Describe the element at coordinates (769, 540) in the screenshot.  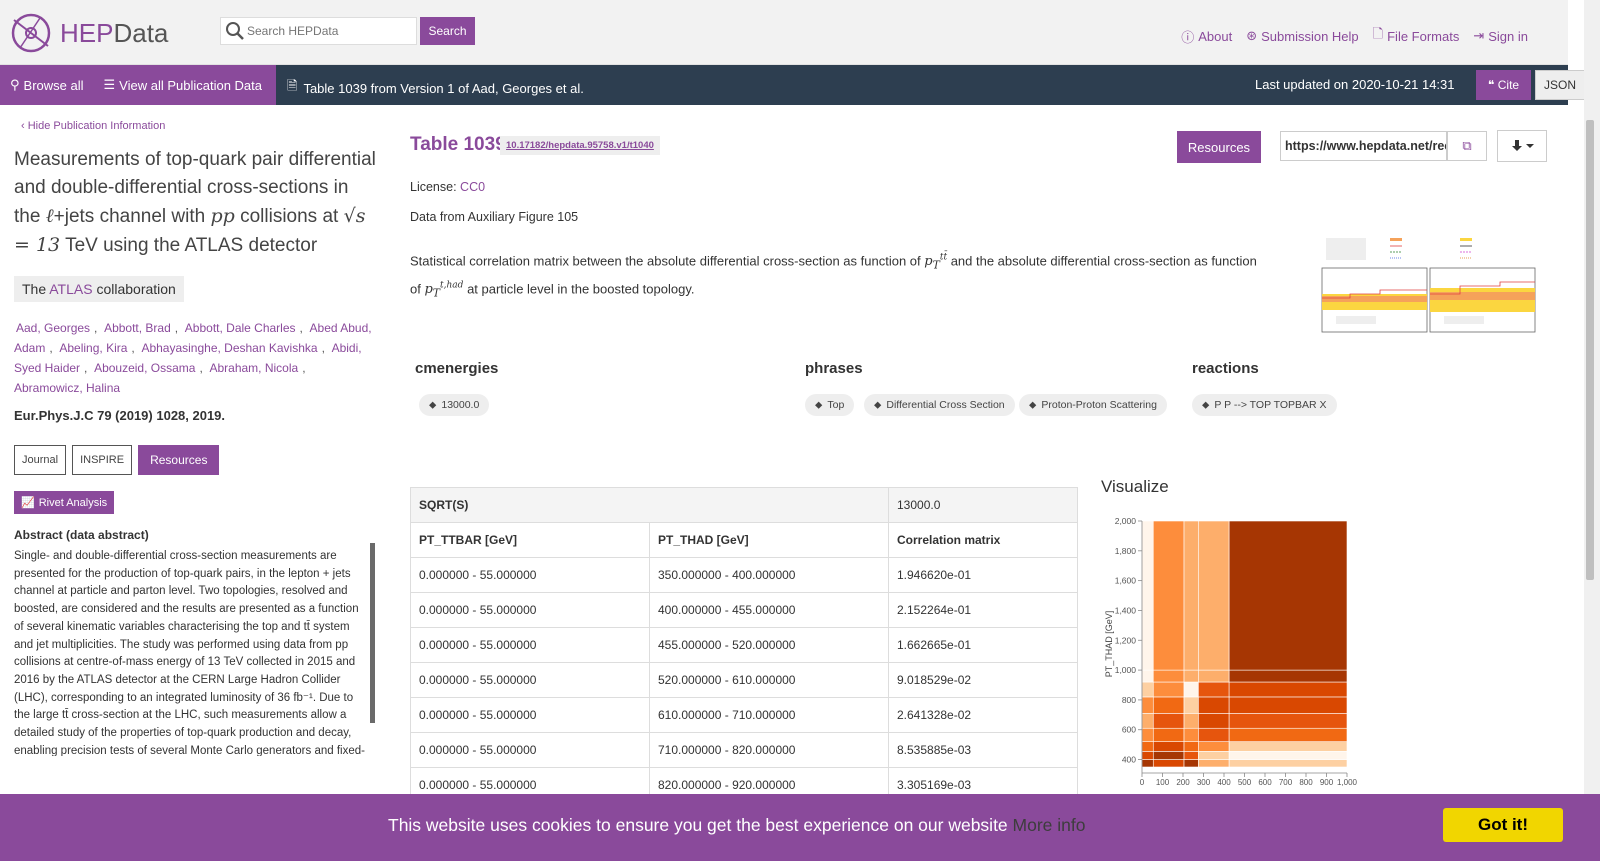
I see `column-header: PT_THAD [GeV]` at that location.